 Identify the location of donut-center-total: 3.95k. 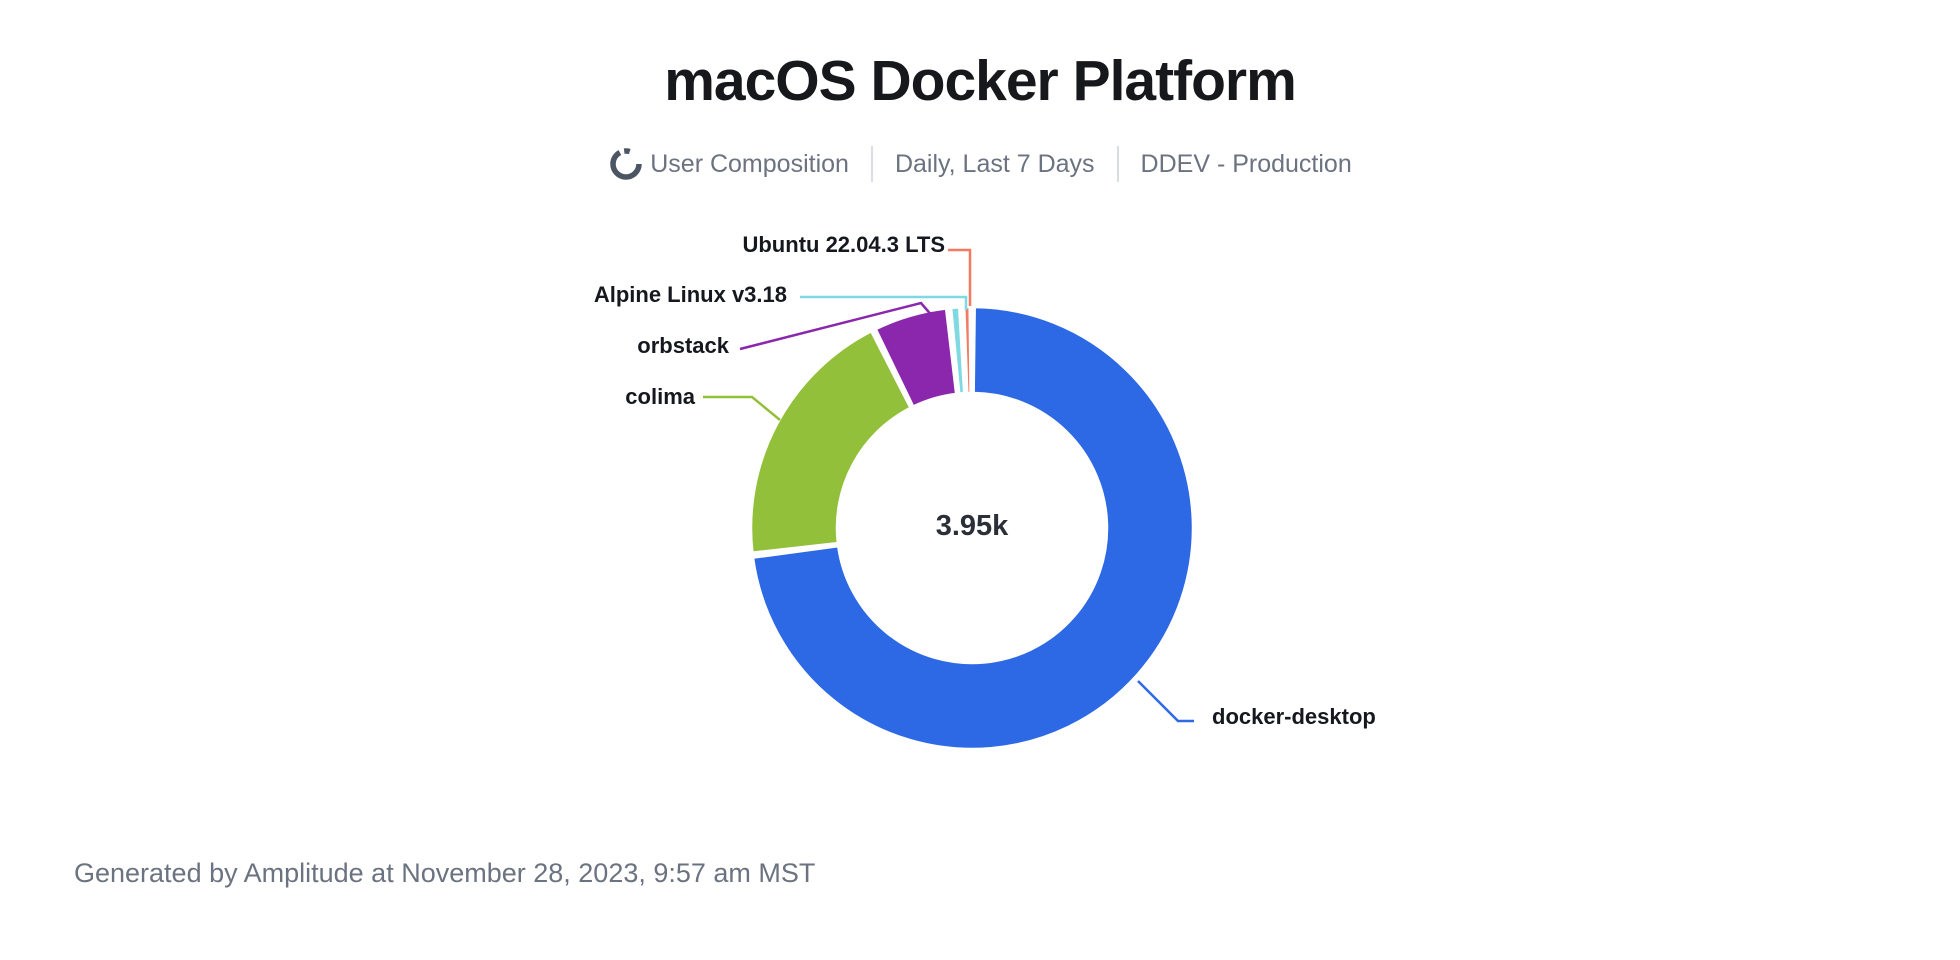
(972, 526).